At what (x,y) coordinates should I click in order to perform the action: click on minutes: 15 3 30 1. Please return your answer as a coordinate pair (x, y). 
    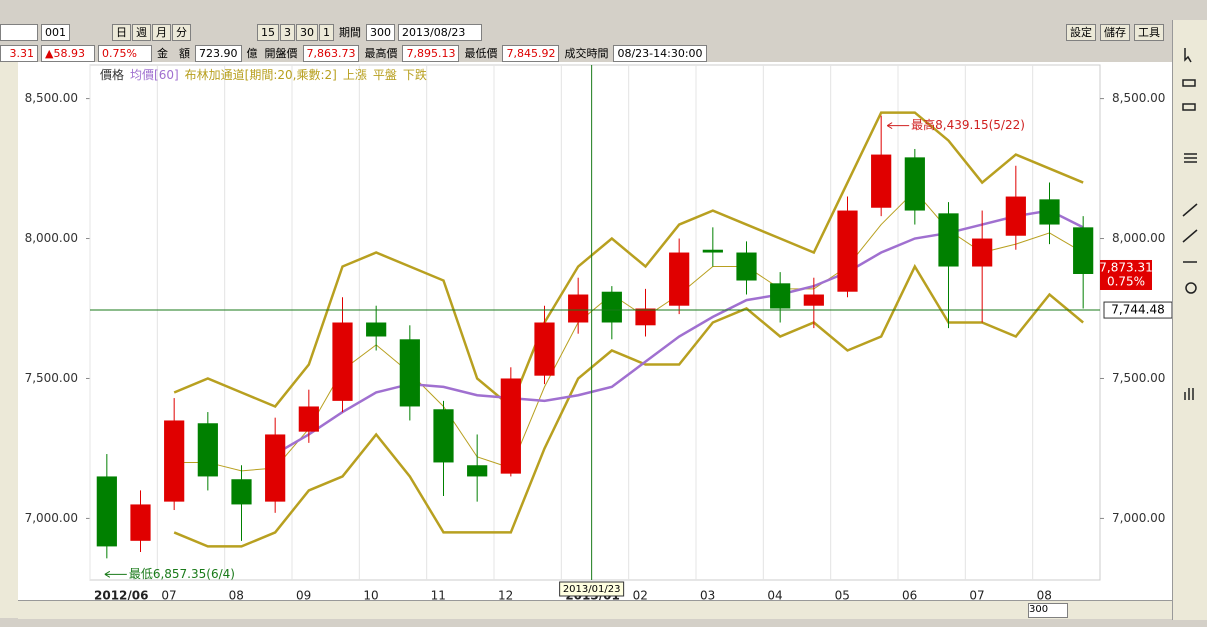
    Looking at the image, I should click on (295, 32).